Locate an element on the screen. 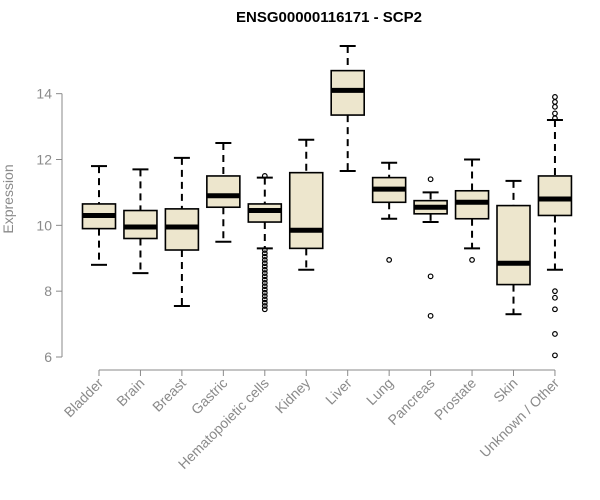 The height and width of the screenshot is (500, 600). x-tick-label: Kidney is located at coordinates (293, 396).